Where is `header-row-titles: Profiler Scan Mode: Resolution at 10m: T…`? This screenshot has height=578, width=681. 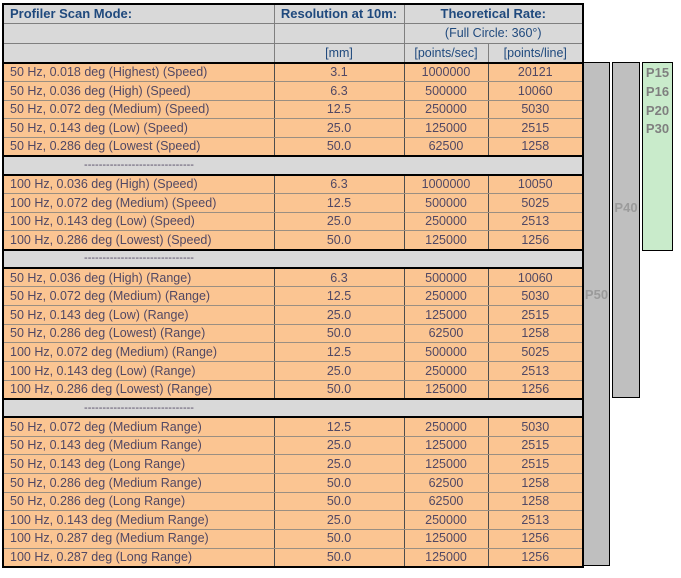 header-row-titles: Profiler Scan Mode: Resolution at 10m: T… is located at coordinates (293, 13).